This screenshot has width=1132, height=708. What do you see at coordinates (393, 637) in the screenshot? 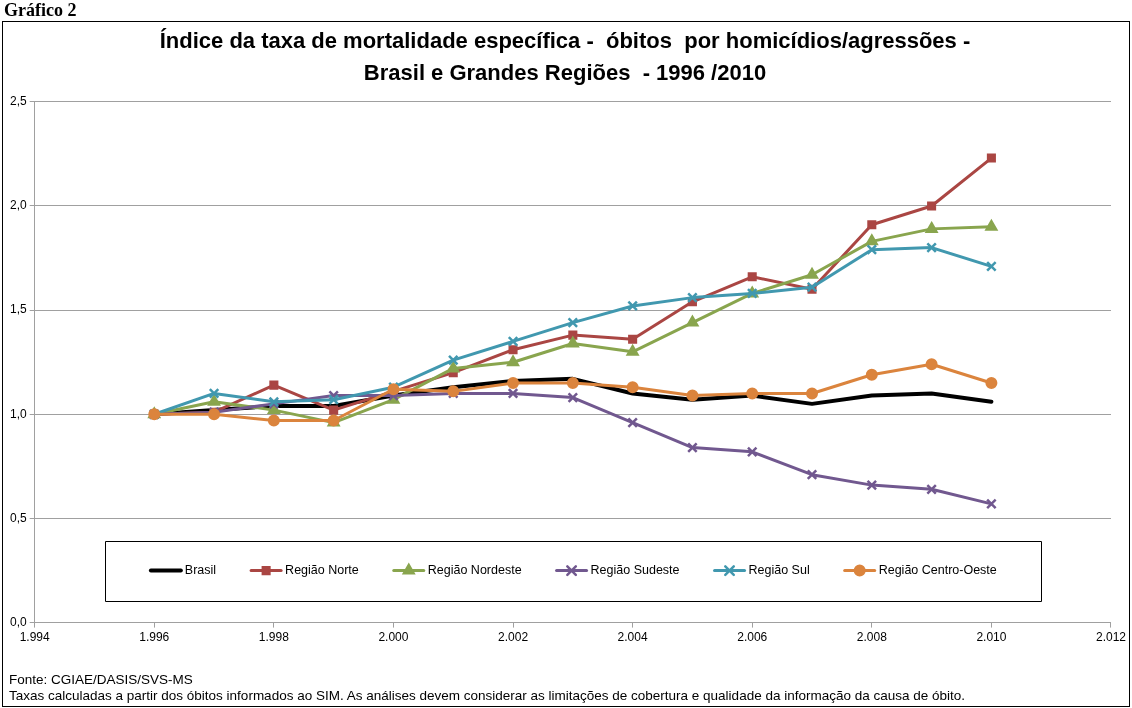
I see `x-tick-label: 2.000` at bounding box center [393, 637].